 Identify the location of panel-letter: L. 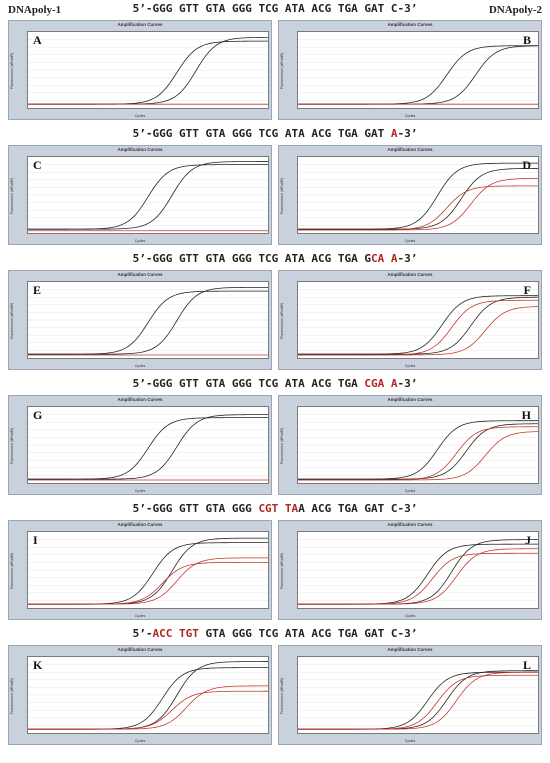
(526, 665).